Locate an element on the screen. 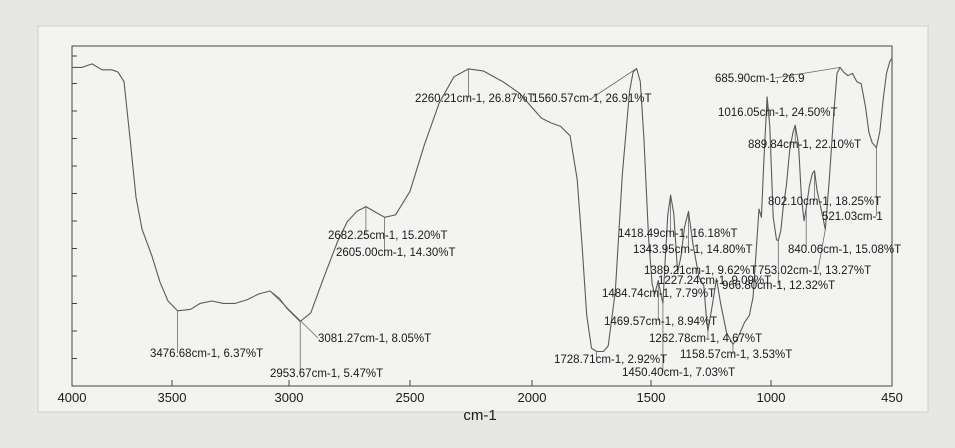  peak-label: 1227.24cm-1, 9.09%T is located at coordinates (714, 281).